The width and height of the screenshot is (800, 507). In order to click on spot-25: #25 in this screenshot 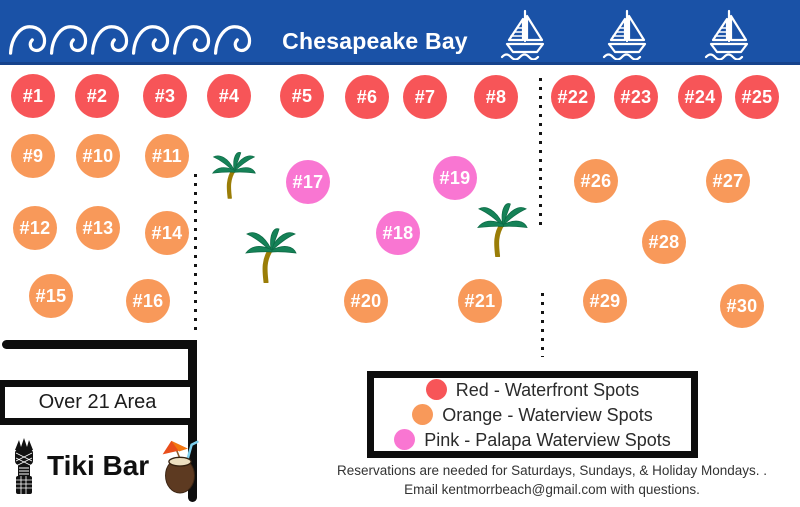, I will do `click(757, 97)`.